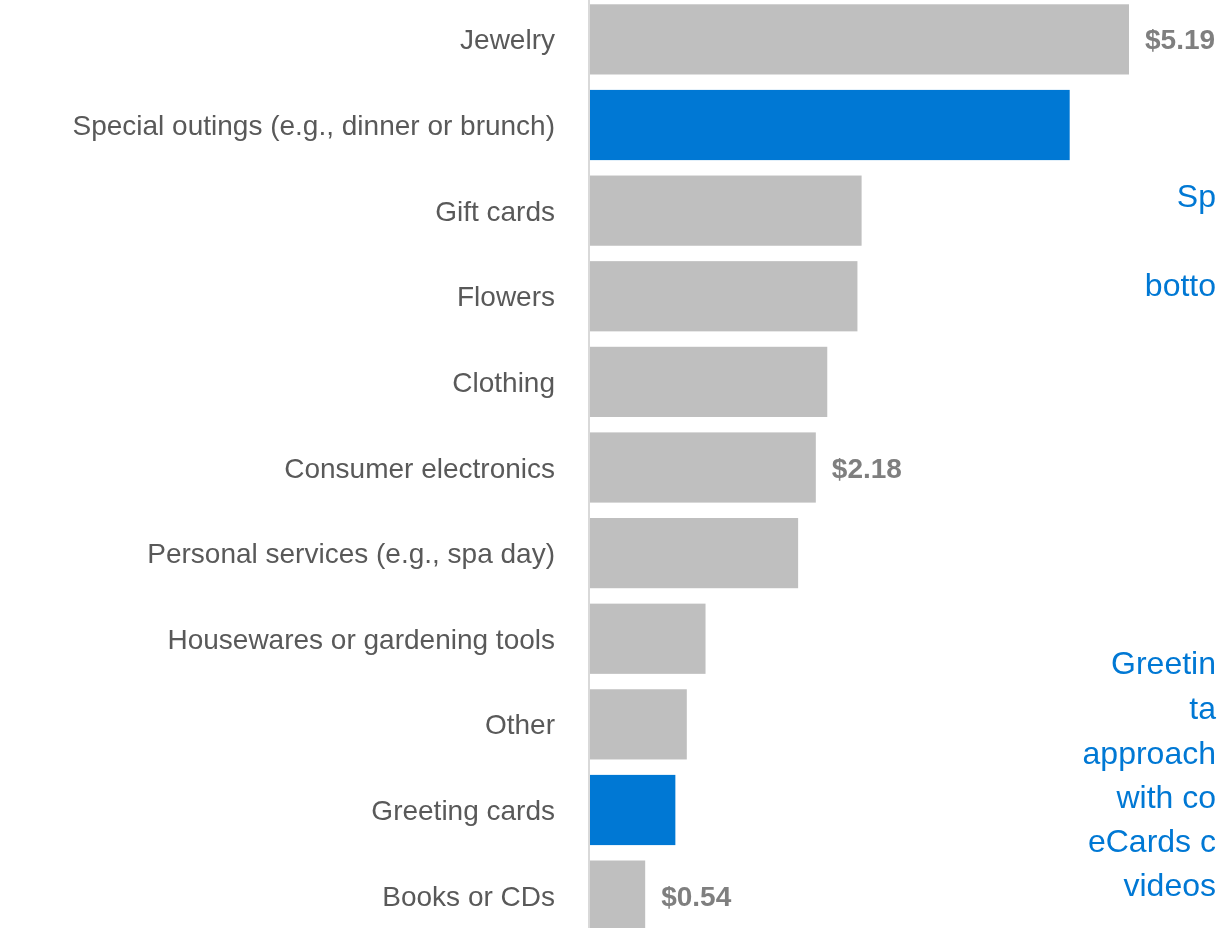 Image resolution: width=1222 pixels, height=928 pixels. What do you see at coordinates (519, 725) in the screenshot?
I see `y-tick-label: Other` at bounding box center [519, 725].